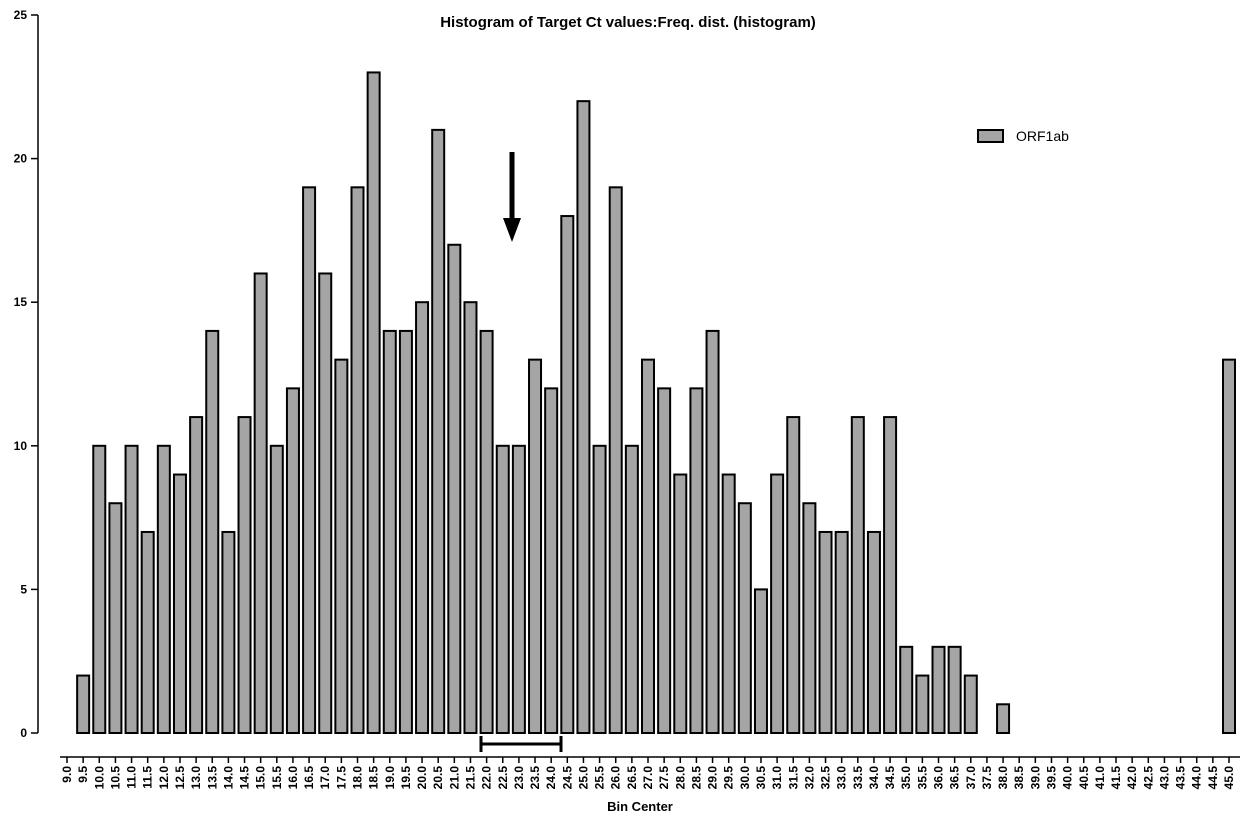 The height and width of the screenshot is (818, 1246). I want to click on x-tick-label: 42.5, so click(1148, 778).